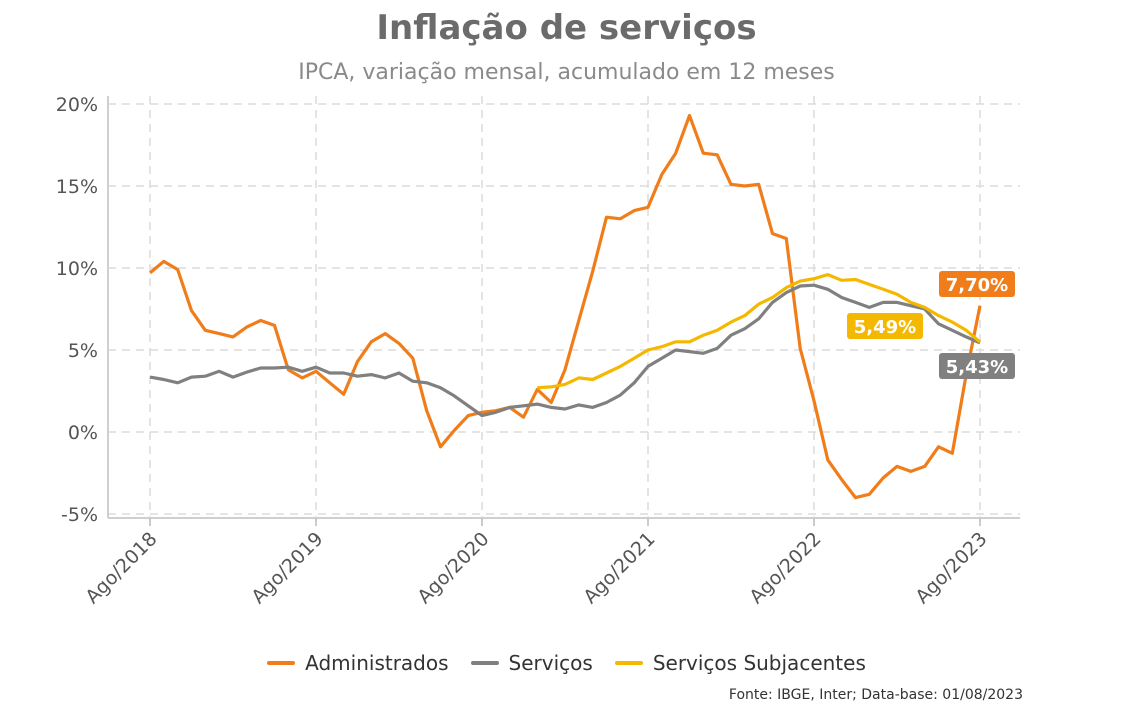 This screenshot has width=1133, height=723. I want to click on x-tick-label: Ago/2021, so click(619, 568).